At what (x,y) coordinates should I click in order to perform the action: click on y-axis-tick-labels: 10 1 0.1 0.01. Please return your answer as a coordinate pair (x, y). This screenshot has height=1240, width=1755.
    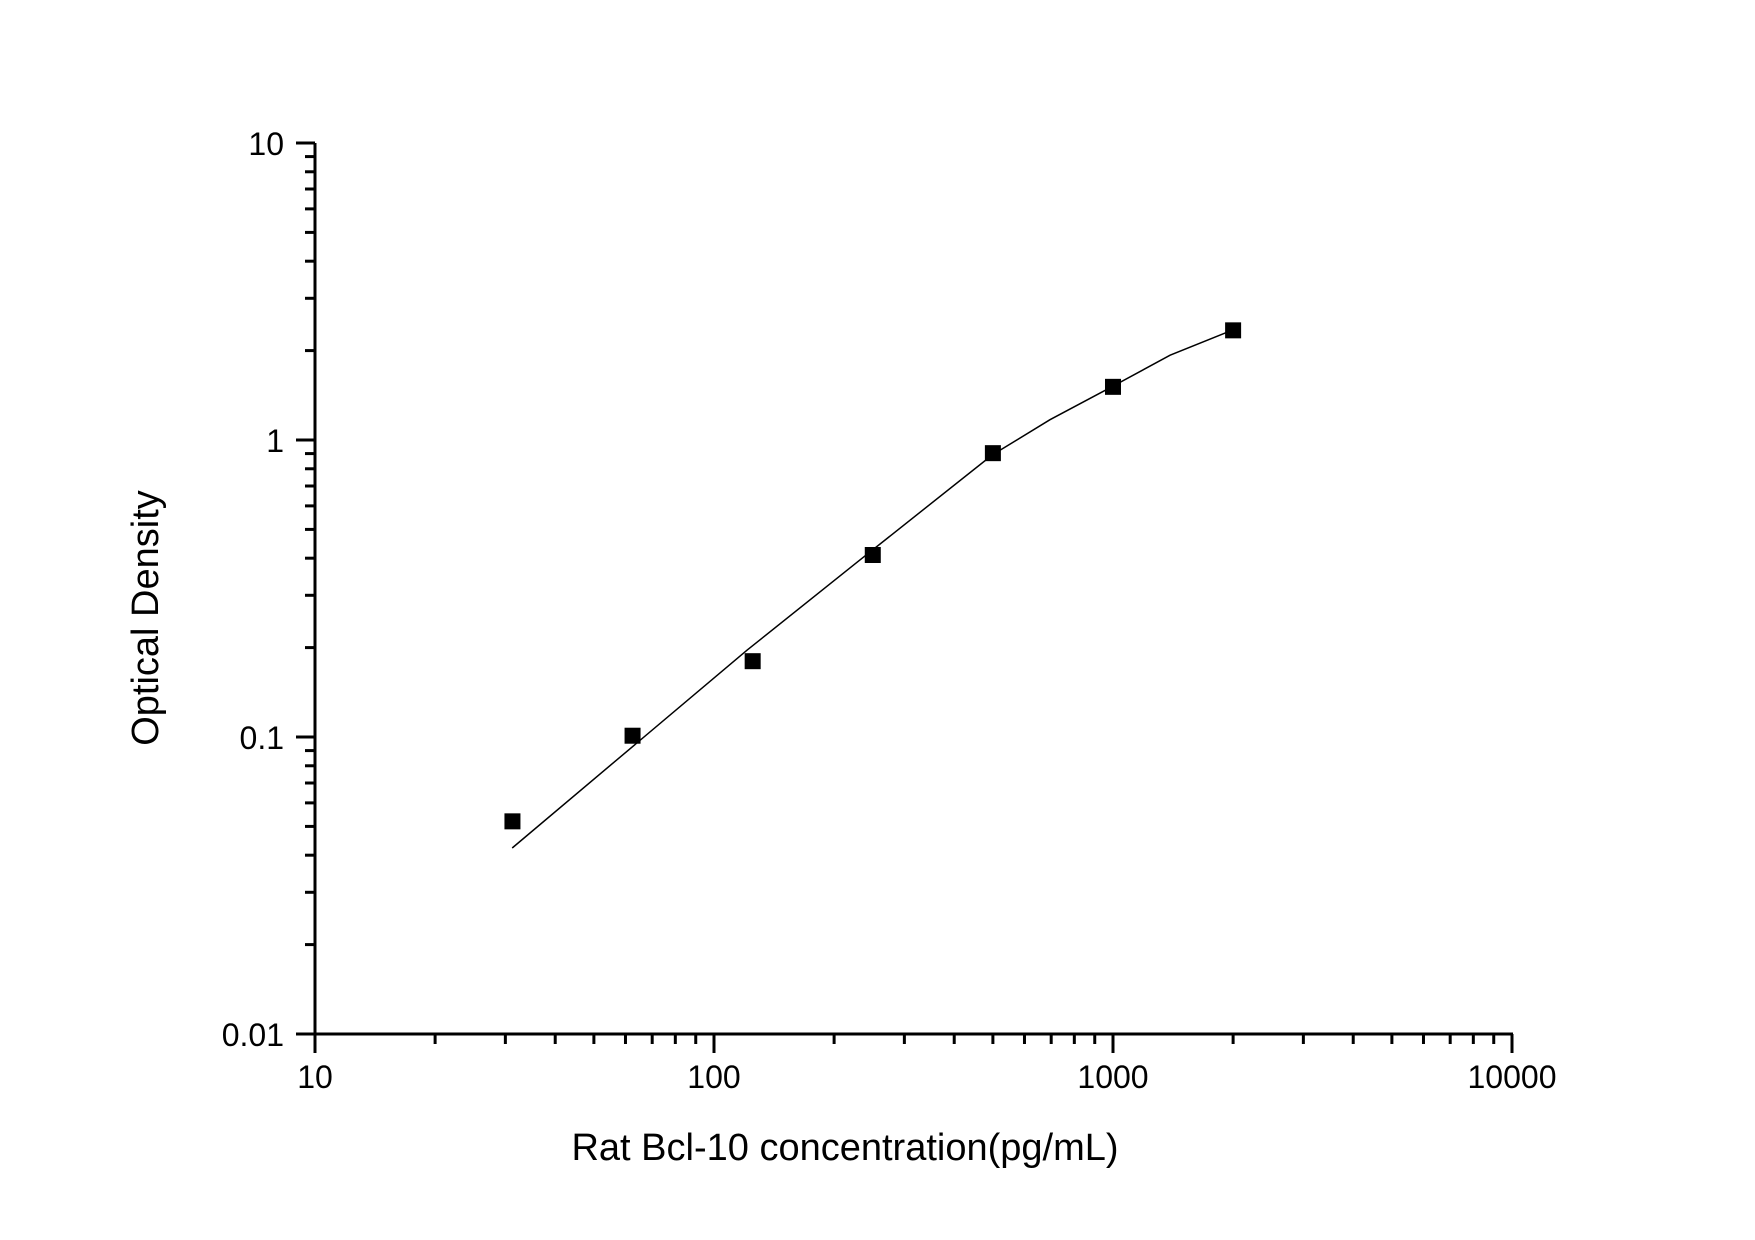
    Looking at the image, I should click on (253, 589).